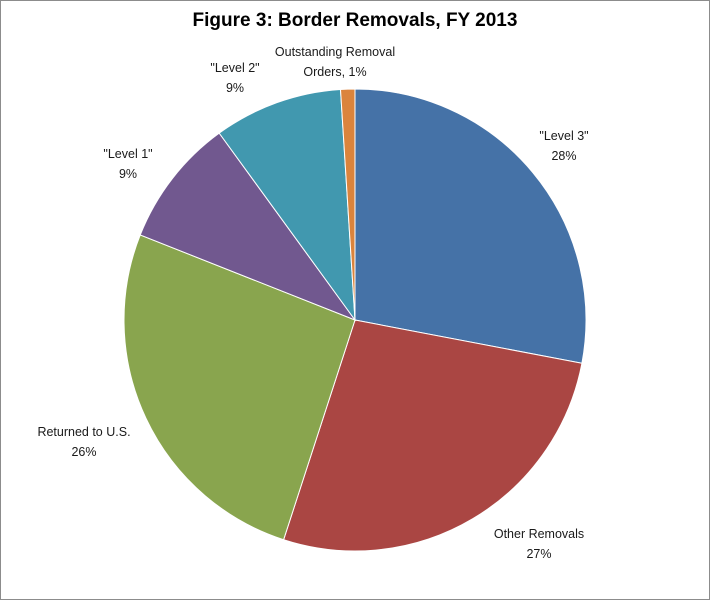 The height and width of the screenshot is (600, 710). Describe the element at coordinates (235, 88) in the screenshot. I see `label-level-2-value: 9%` at that location.